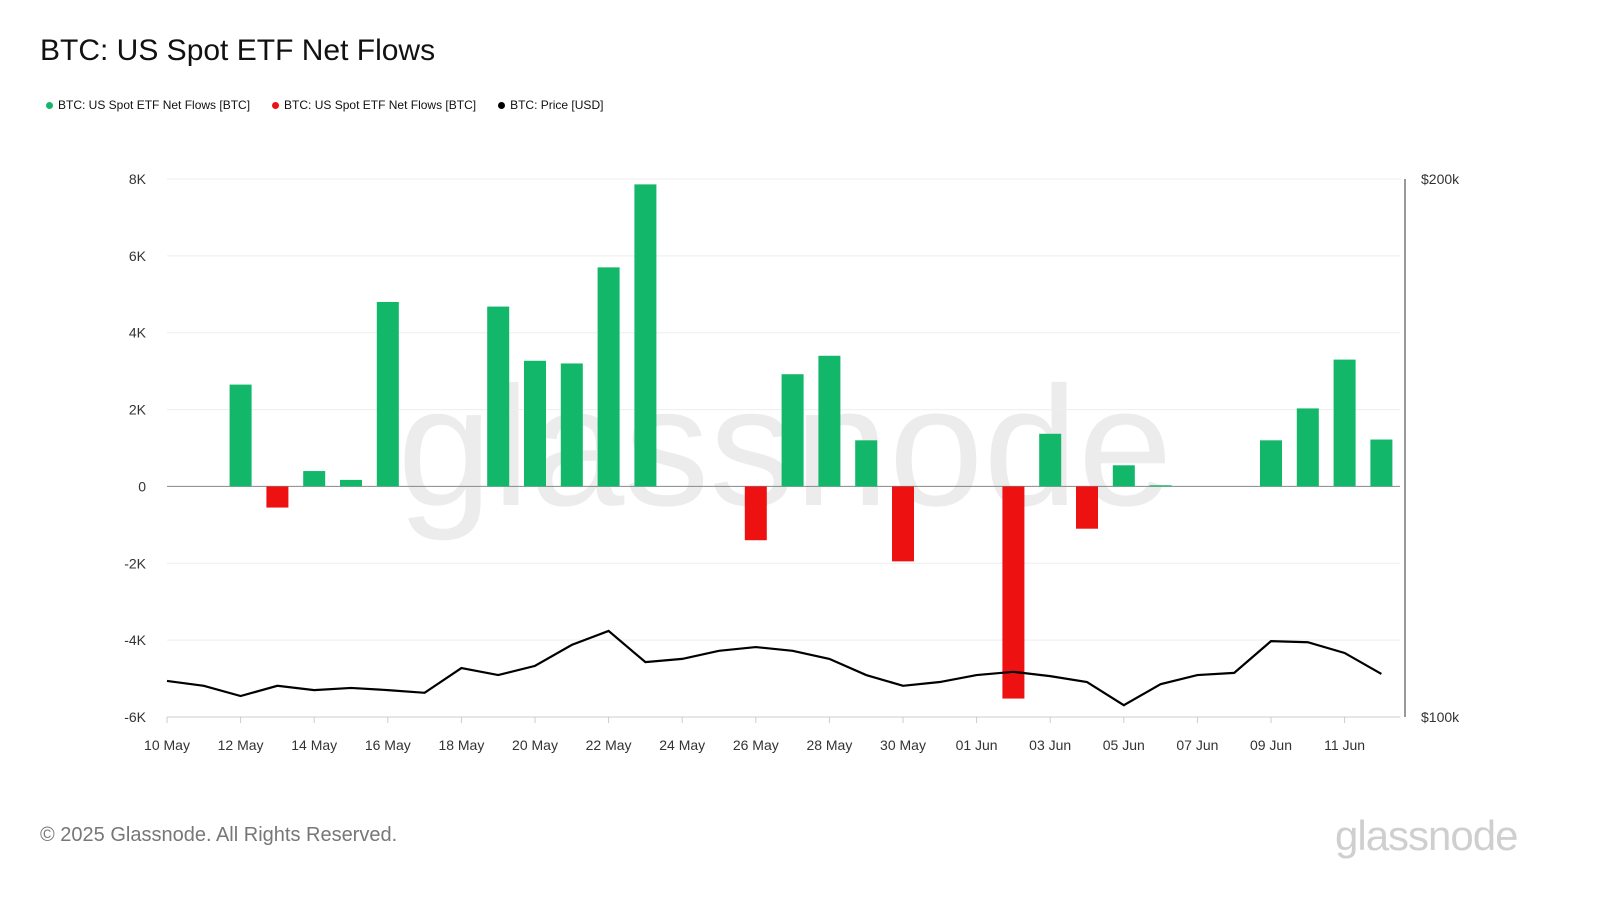 The height and width of the screenshot is (900, 1600). What do you see at coordinates (241, 745) in the screenshot?
I see `x-tick-label: 12 May` at bounding box center [241, 745].